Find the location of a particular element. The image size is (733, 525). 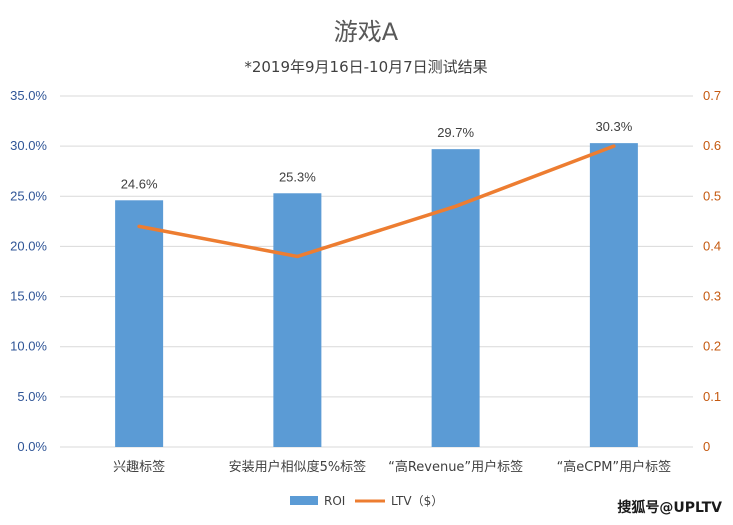

category-axis: 兴趣标签 安装用户相似度5%标签 “高Revenue”用户标签 “高eCPM”用户标签 is located at coordinates (392, 467).